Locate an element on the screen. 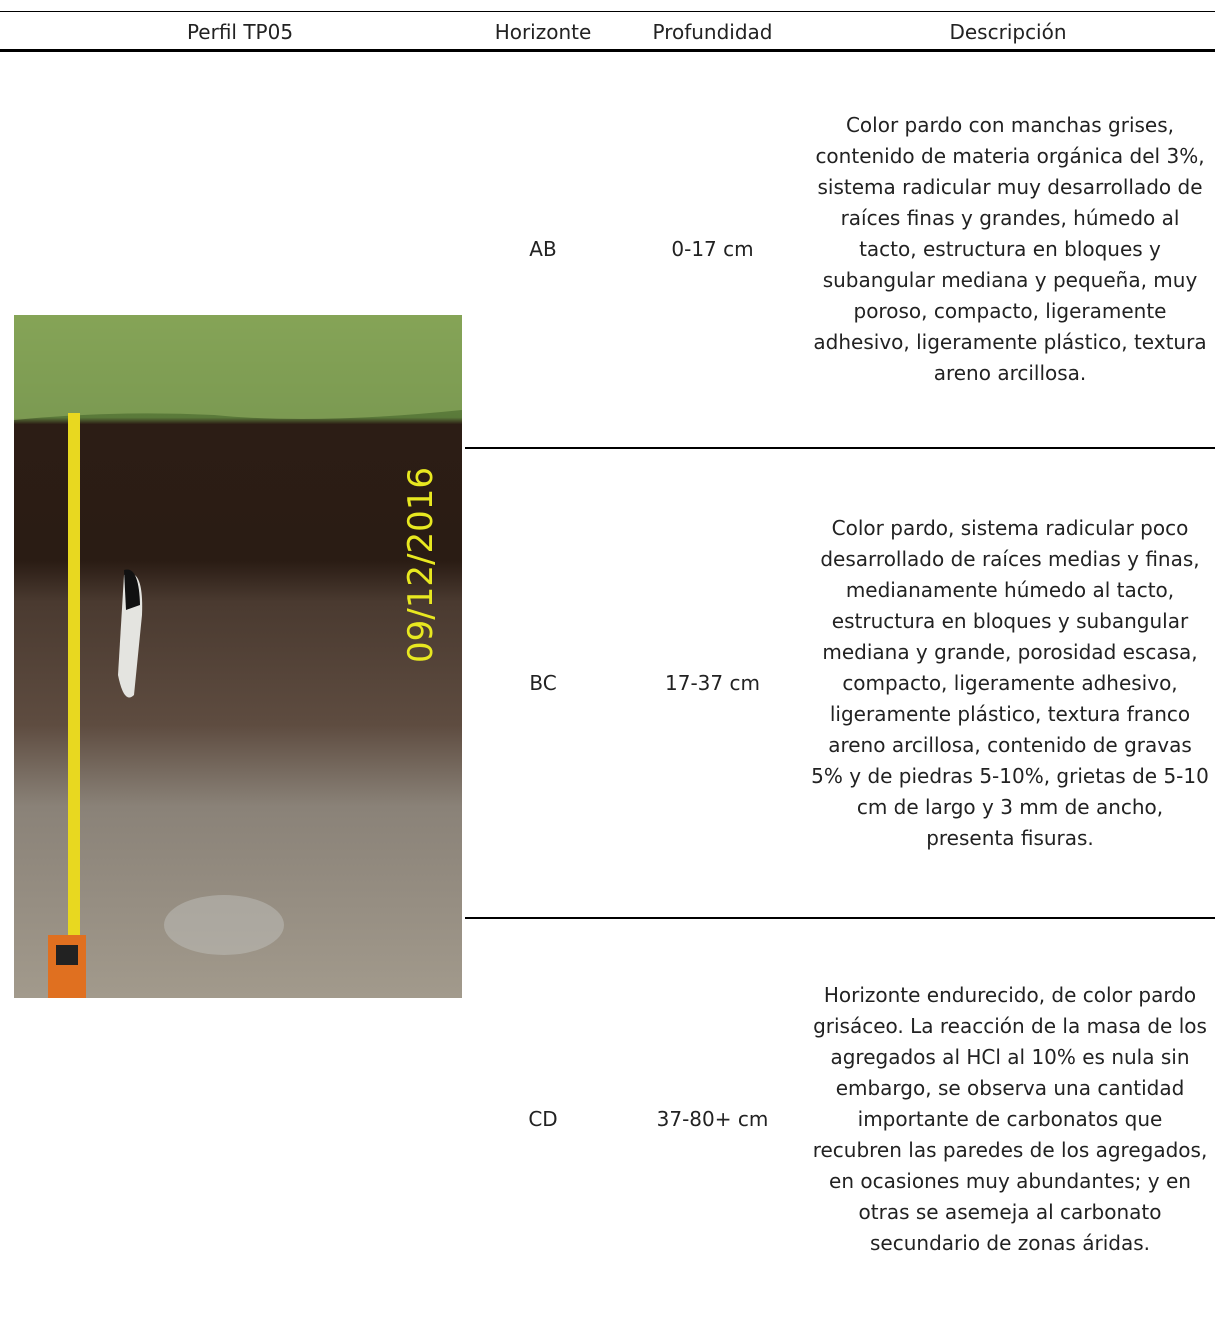 Image resolution: width=1215 pixels, height=1320 pixels. header-rule is located at coordinates (607, 50).